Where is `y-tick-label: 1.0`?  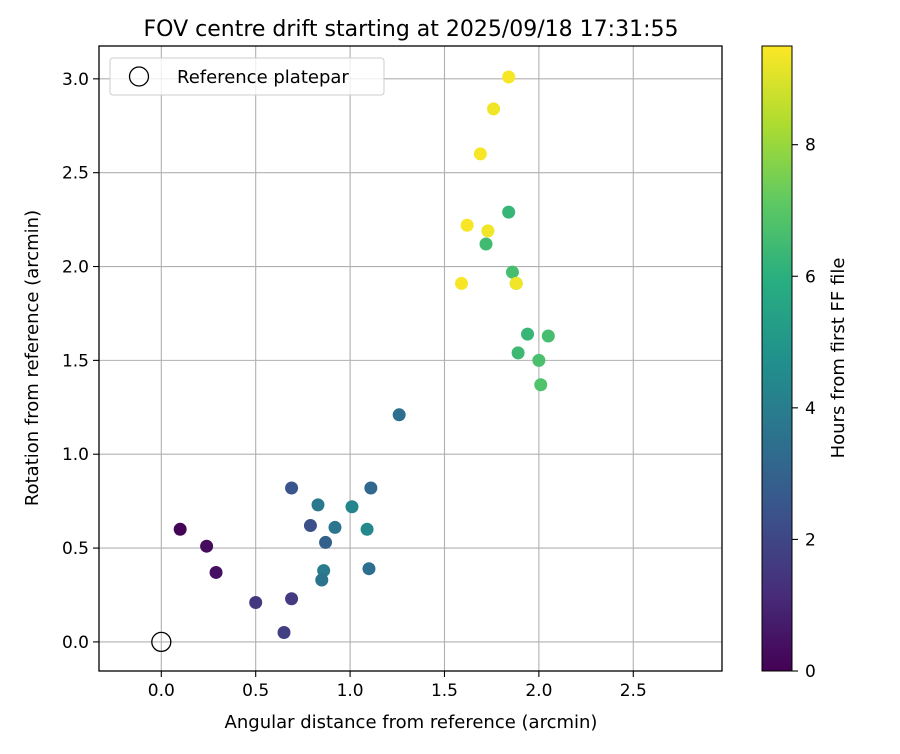 y-tick-label: 1.0 is located at coordinates (75, 455).